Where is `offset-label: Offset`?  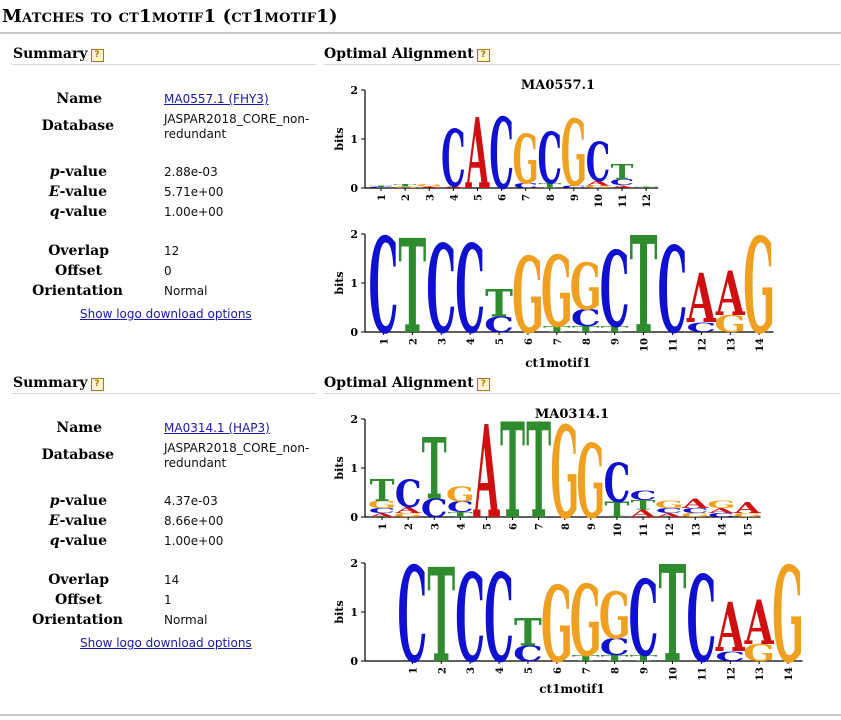 offset-label: Offset is located at coordinates (78, 600).